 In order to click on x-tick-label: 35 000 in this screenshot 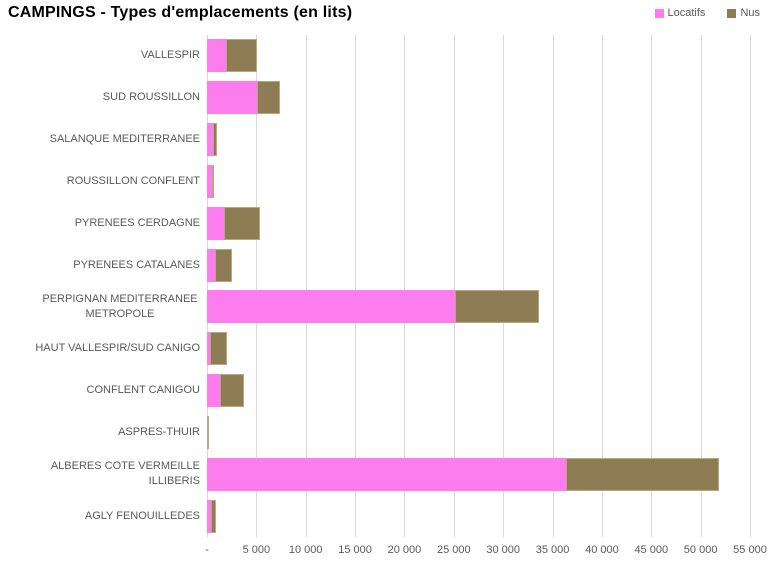, I will do `click(552, 550)`.